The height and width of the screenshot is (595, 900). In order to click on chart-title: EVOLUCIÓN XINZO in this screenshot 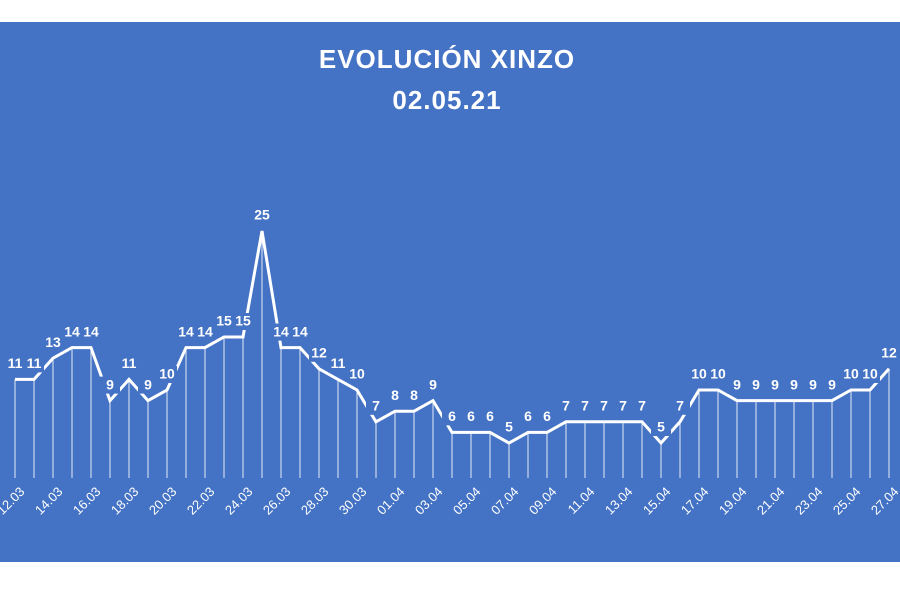, I will do `click(447, 59)`.